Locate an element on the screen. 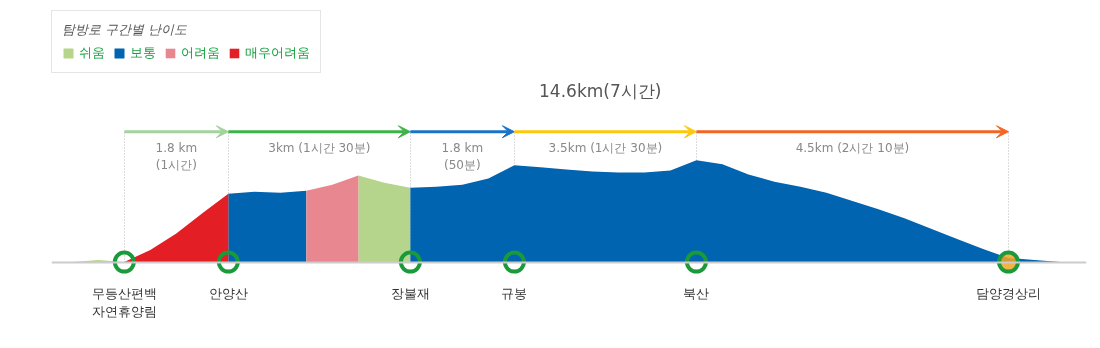 The width and height of the screenshot is (1100, 348). x-tick-label: 담양경상리 is located at coordinates (1008, 294).